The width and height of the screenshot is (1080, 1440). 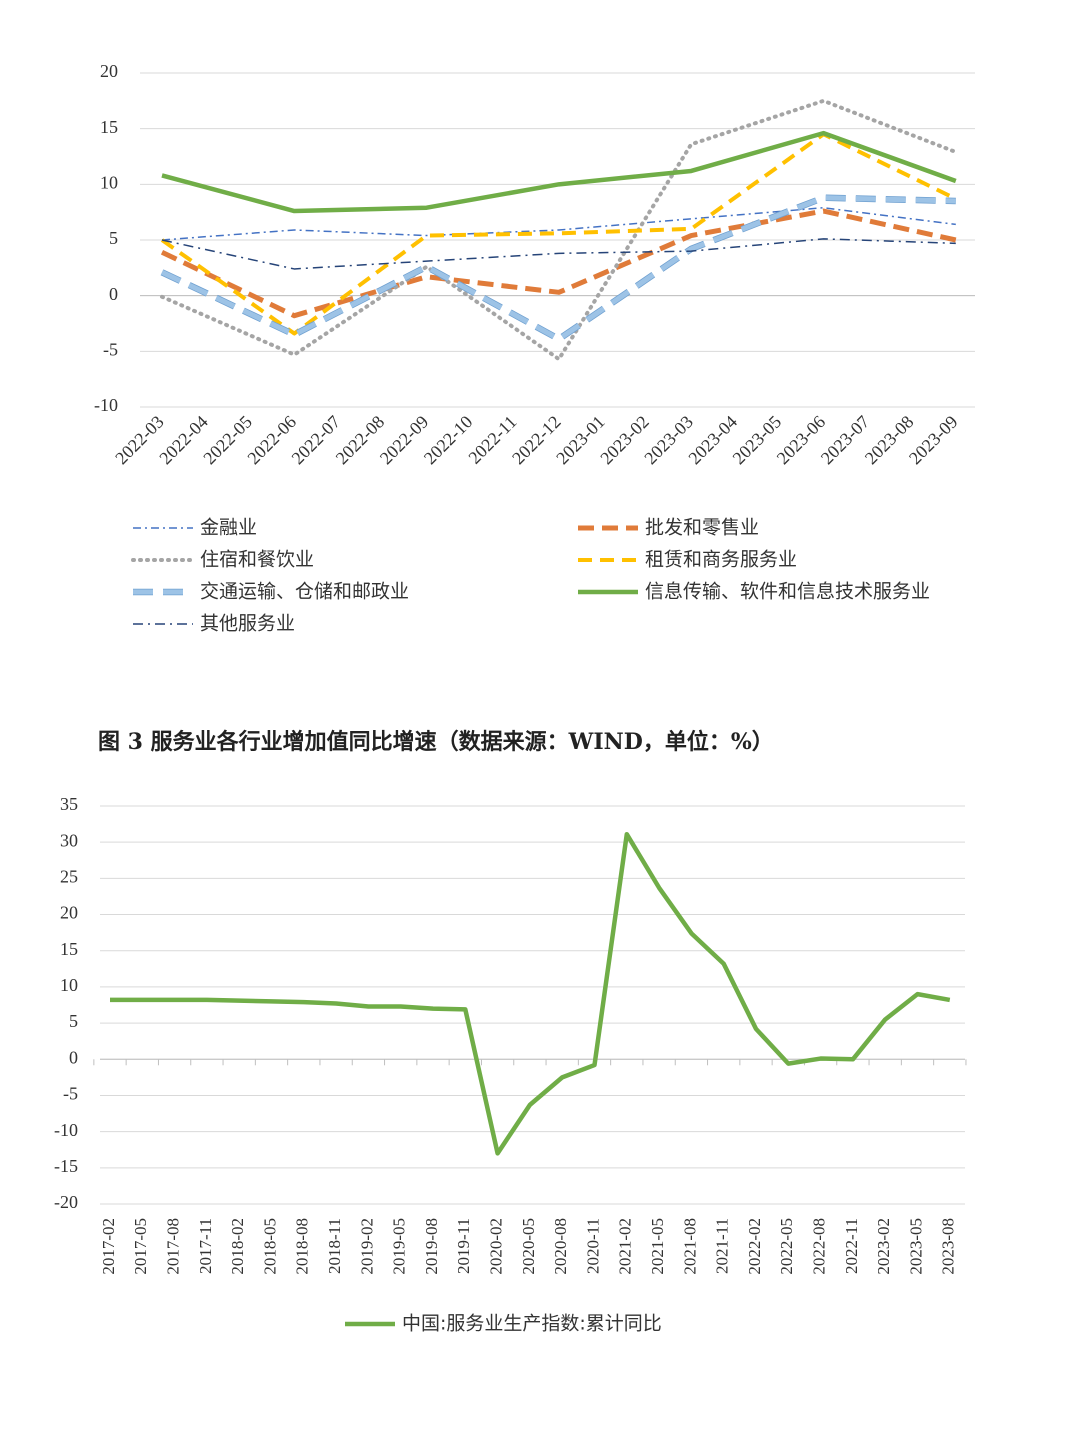 What do you see at coordinates (722, 1246) in the screenshot?
I see `x-tick-label: 2021-11` at bounding box center [722, 1246].